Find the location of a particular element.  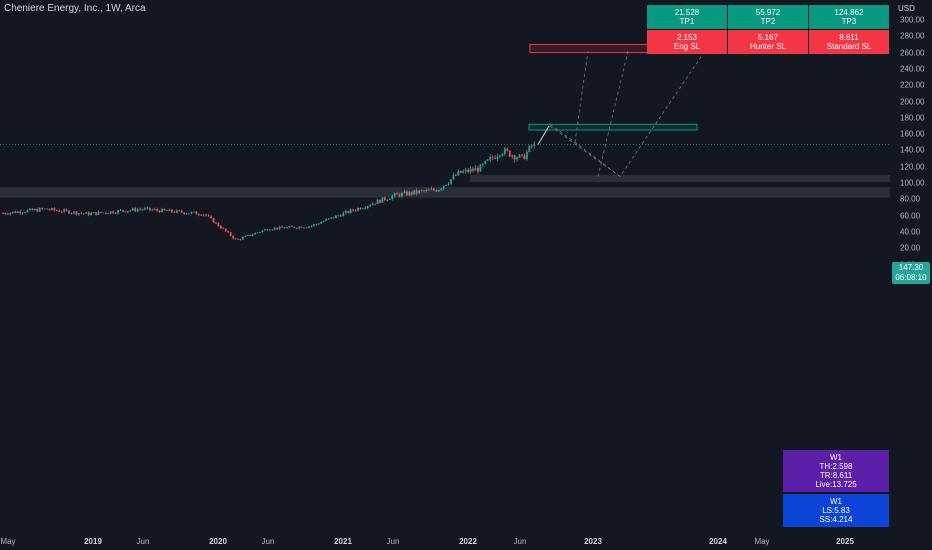

time-tick-label: 2021 is located at coordinates (343, 541).